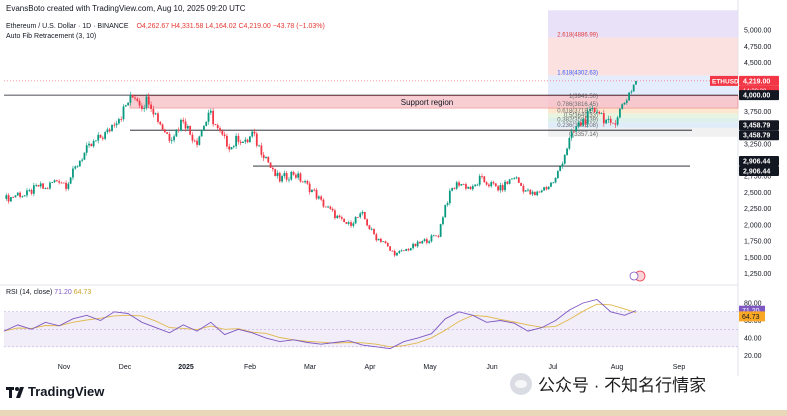 The width and height of the screenshot is (787, 416). What do you see at coordinates (427, 102) in the screenshot?
I see `support-region-label: Support region` at bounding box center [427, 102].